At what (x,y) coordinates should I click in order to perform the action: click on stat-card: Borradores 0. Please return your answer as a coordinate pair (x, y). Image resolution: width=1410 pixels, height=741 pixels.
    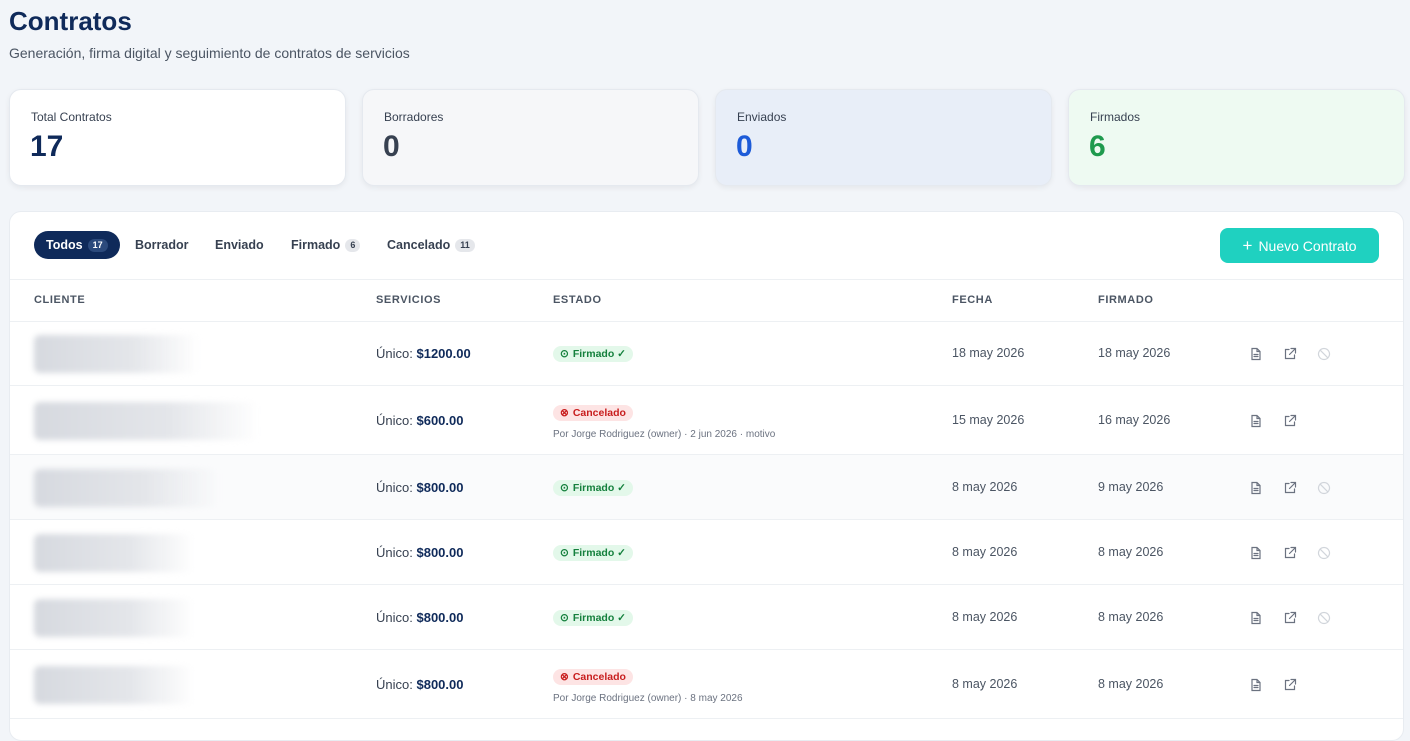
    Looking at the image, I should click on (530, 137).